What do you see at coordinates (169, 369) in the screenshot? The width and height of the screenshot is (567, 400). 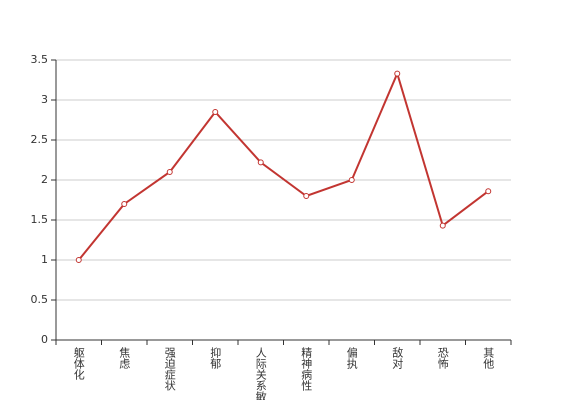 I see `x-tick-label: 强迫症状` at bounding box center [169, 369].